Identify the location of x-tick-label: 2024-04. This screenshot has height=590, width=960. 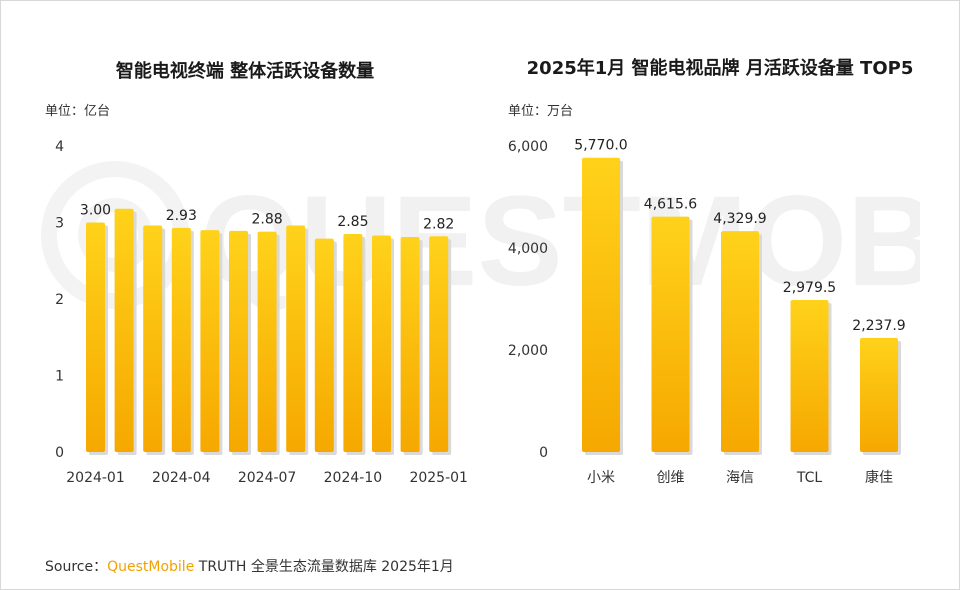
(181, 478).